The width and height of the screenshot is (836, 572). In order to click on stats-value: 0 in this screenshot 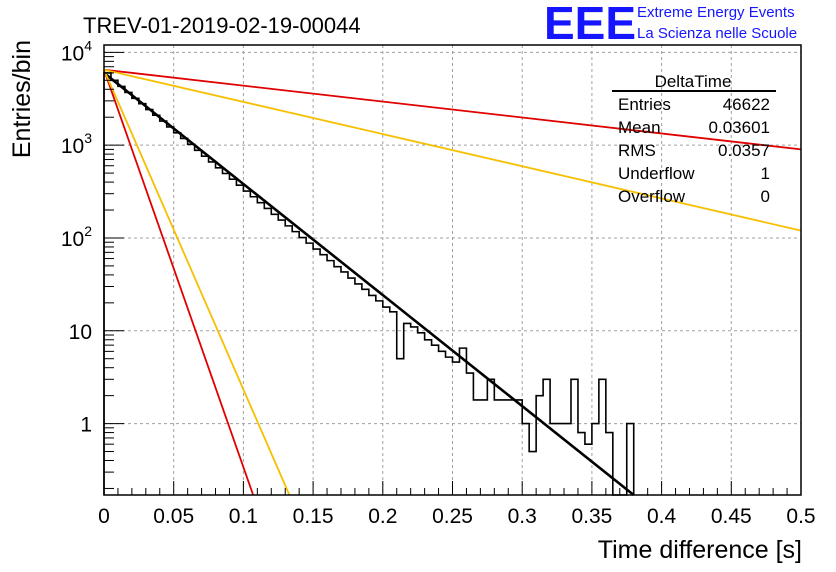, I will do `click(765, 196)`.